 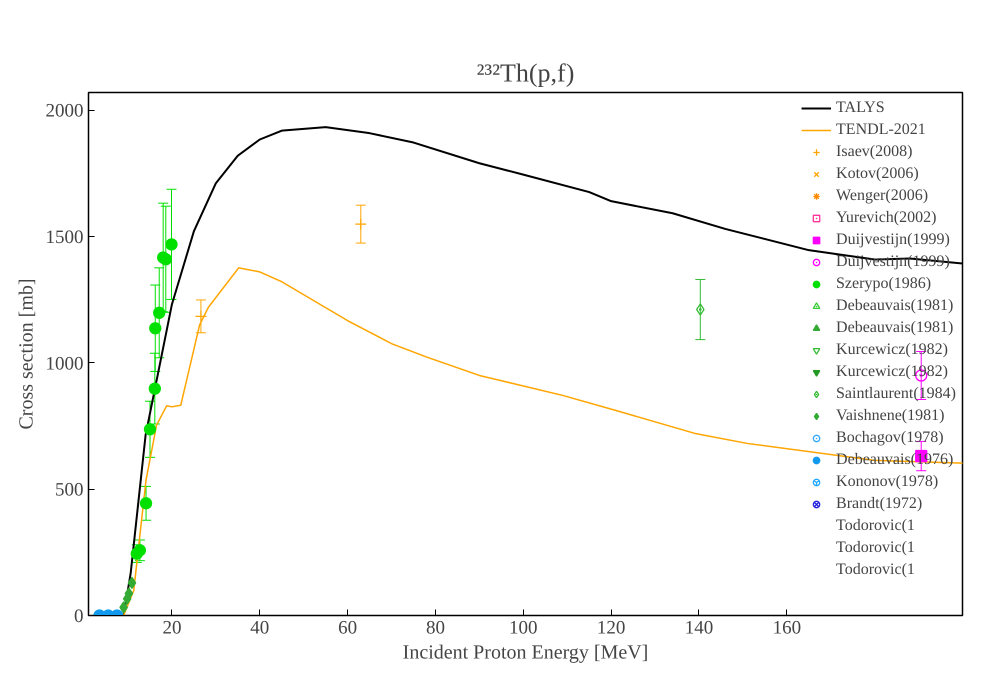 I want to click on legend-label: Brandt(1972), so click(x=879, y=504).